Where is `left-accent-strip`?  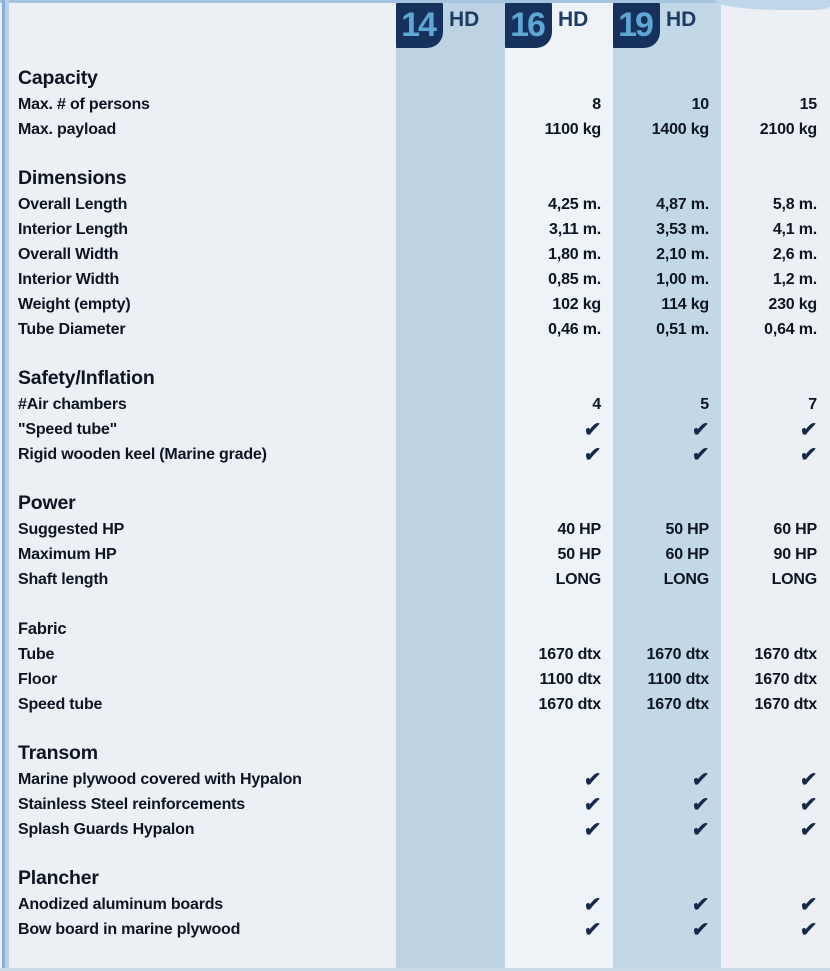
left-accent-strip is located at coordinates (5, 485).